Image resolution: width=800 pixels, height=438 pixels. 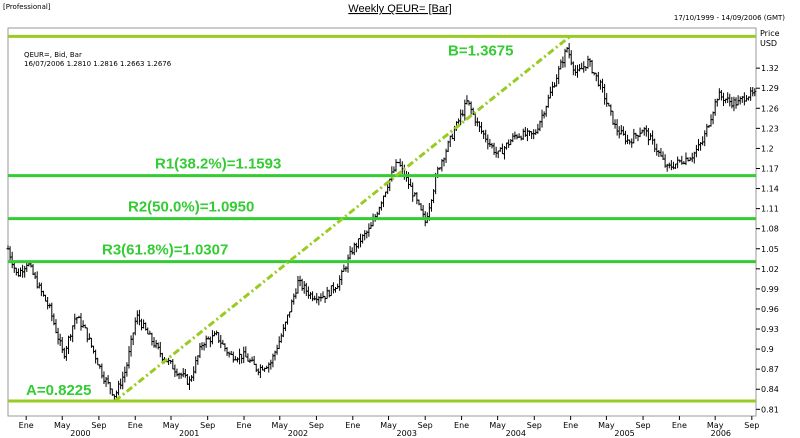 I want to click on level-label-1: R1(38.2%)=1.1593, so click(x=218, y=164).